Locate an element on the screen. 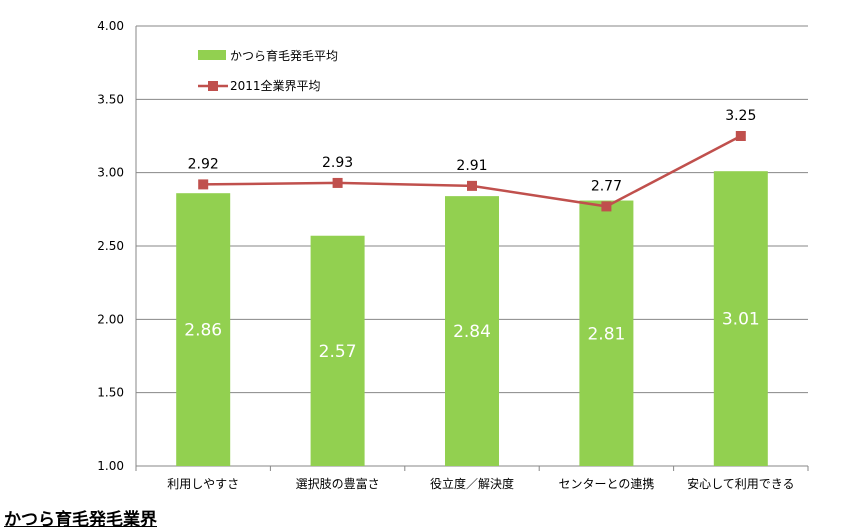  y-tick-label: 3.50 is located at coordinates (110, 99).